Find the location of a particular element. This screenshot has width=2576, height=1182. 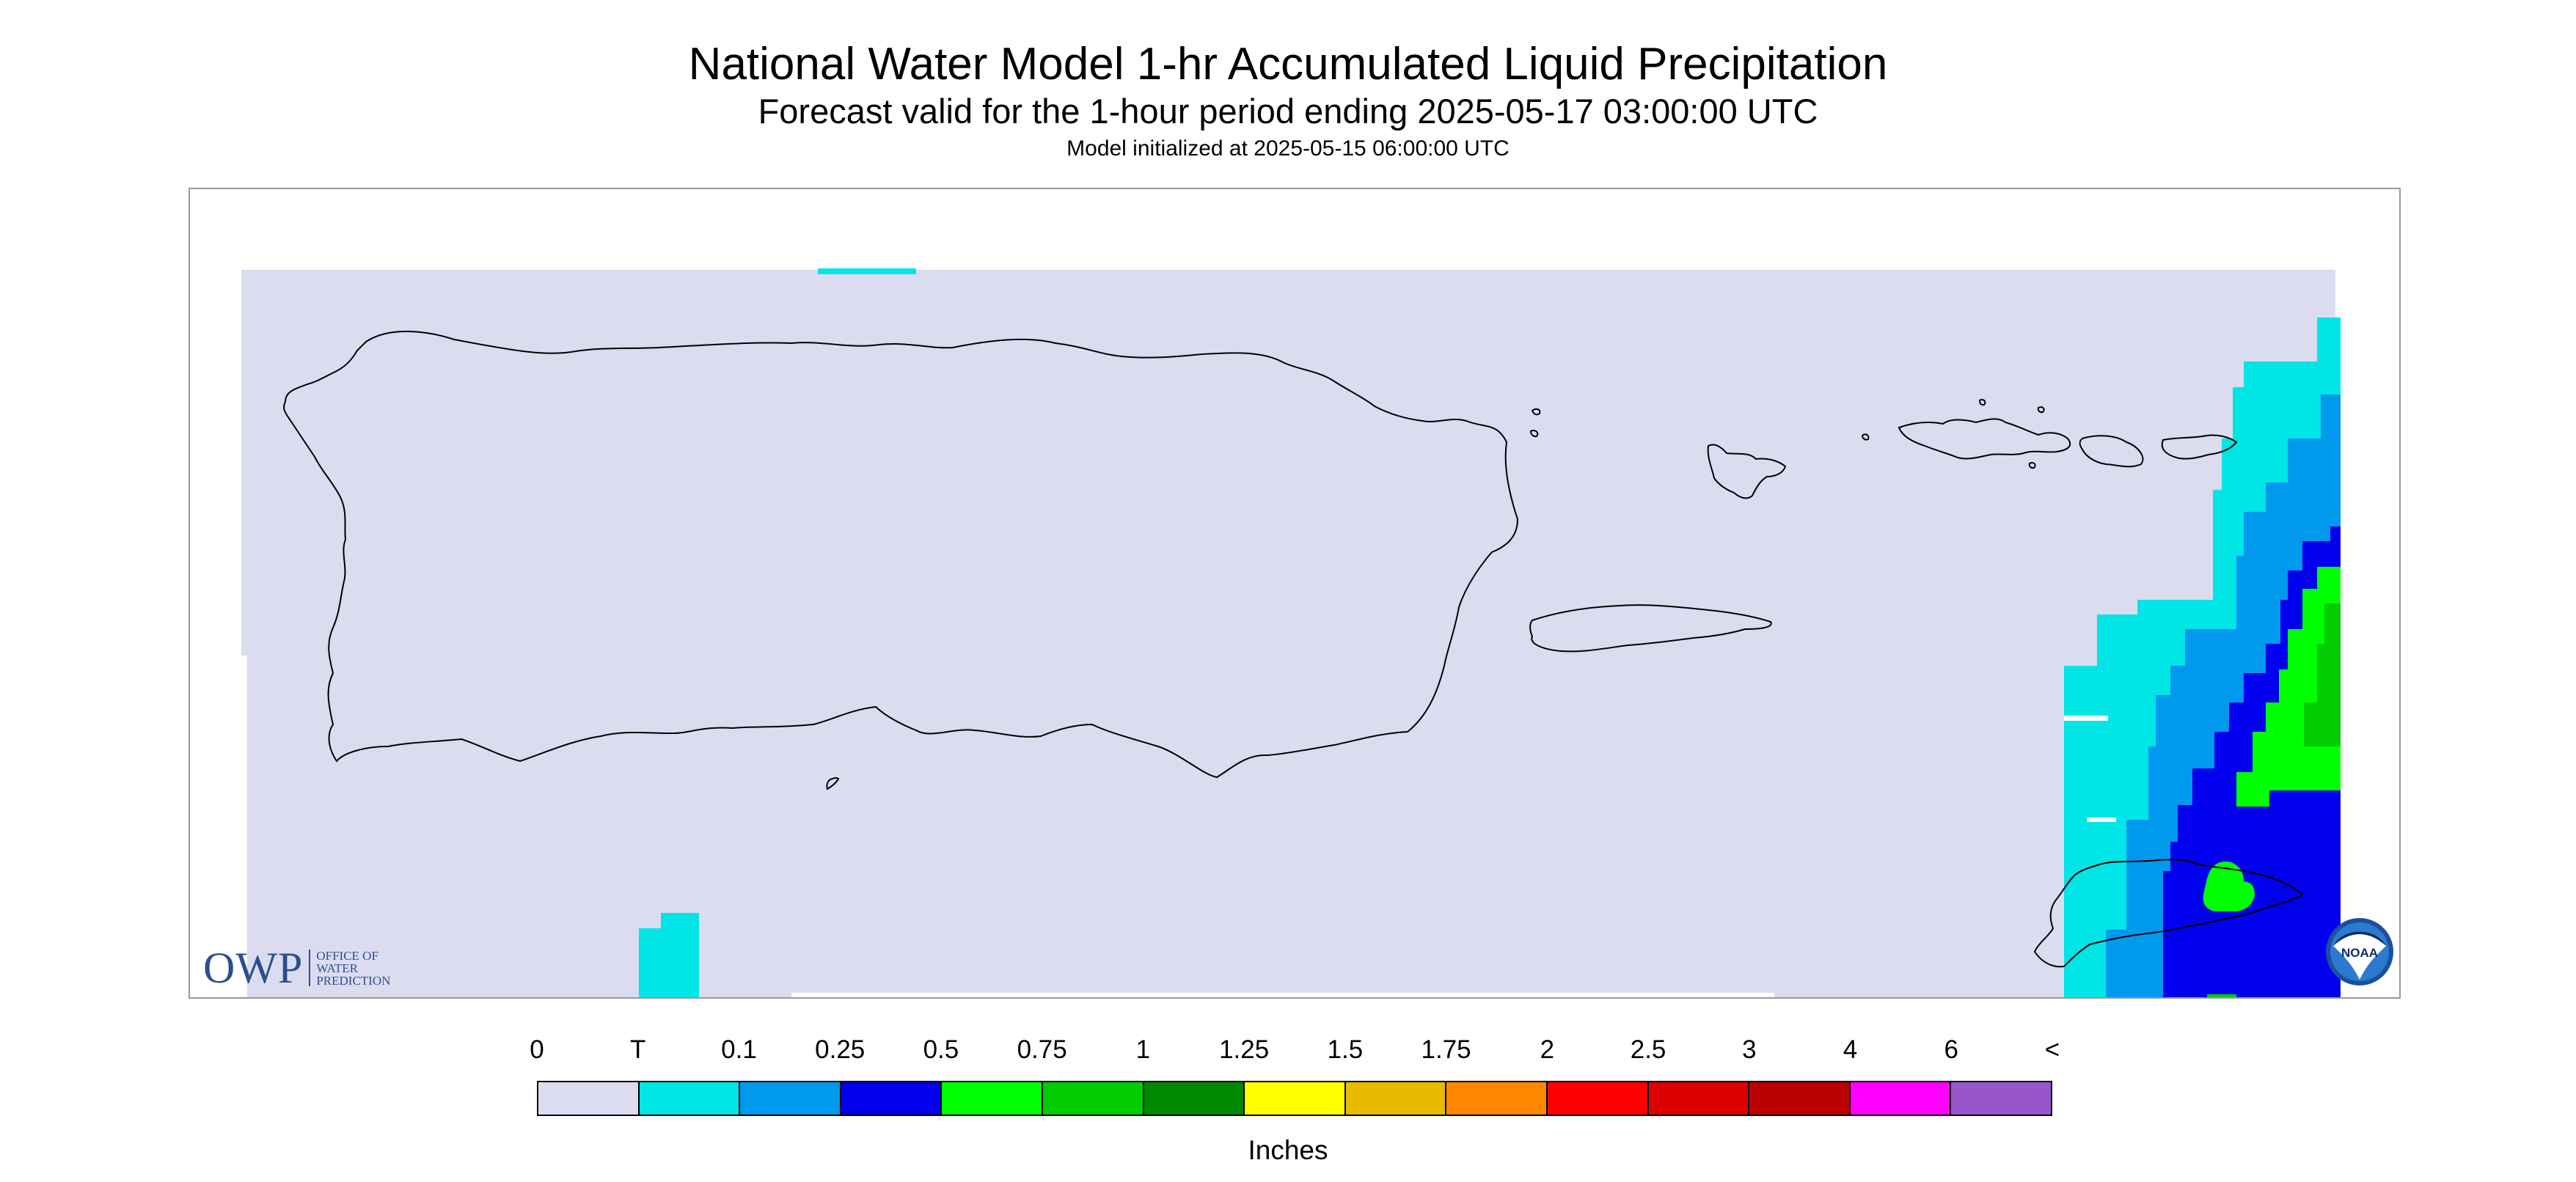

owp-logo-name: OFFICE OF WATER PREDICTION is located at coordinates (353, 968).